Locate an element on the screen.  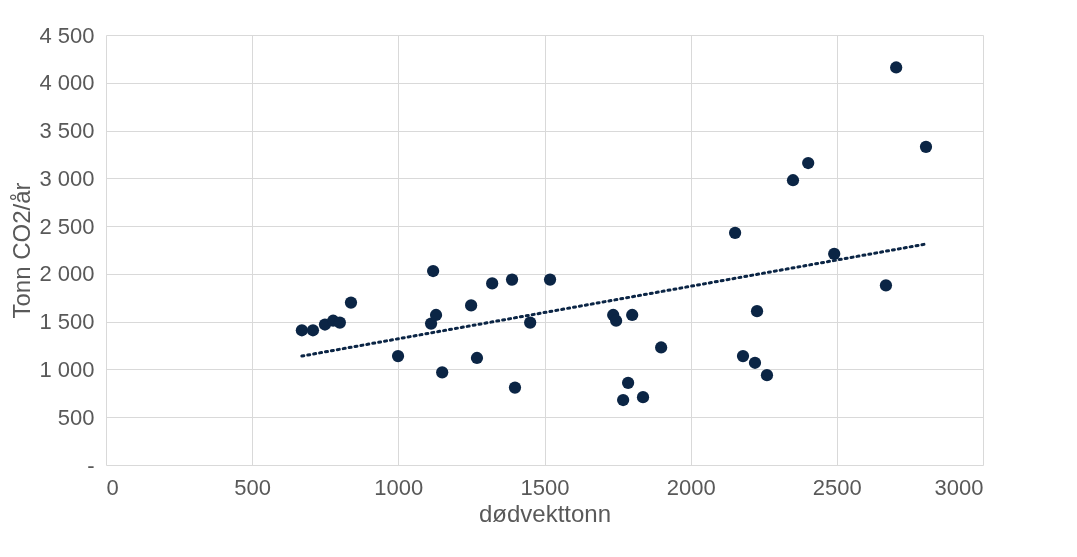
x-tick-label: 3000 is located at coordinates (959, 487).